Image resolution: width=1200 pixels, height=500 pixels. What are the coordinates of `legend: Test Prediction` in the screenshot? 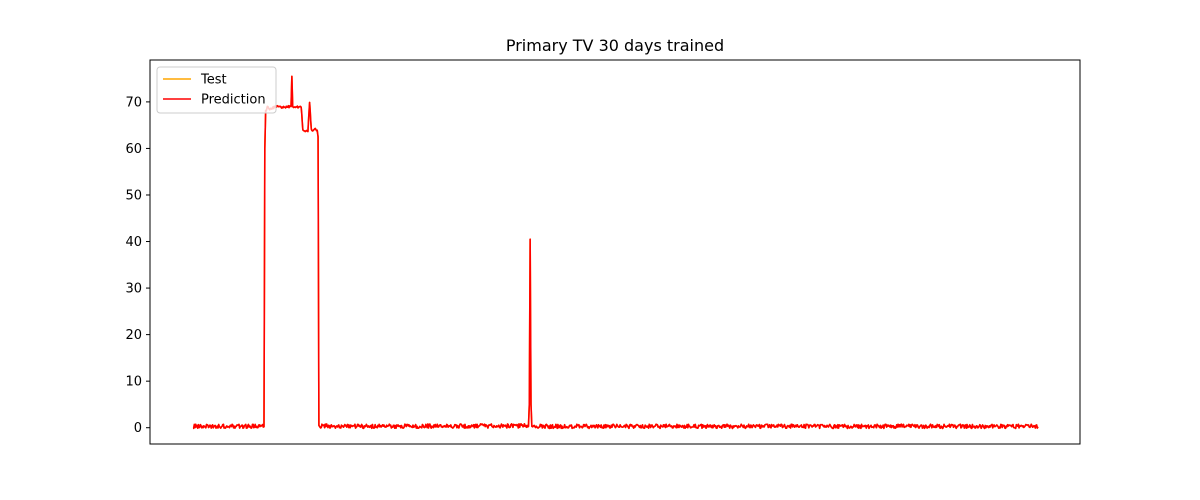 It's located at (216, 90).